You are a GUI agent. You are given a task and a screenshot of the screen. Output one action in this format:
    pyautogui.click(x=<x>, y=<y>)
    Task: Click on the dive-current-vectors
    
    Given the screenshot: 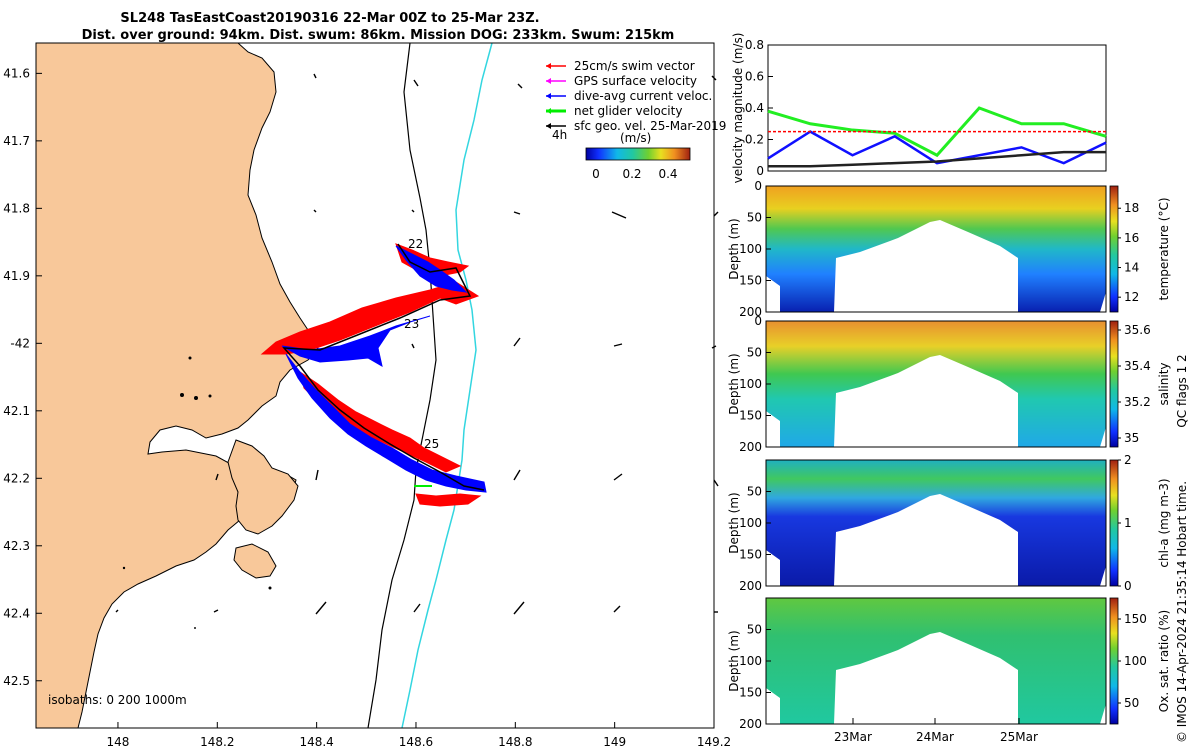 What is the action you would take?
    pyautogui.click(x=384, y=369)
    